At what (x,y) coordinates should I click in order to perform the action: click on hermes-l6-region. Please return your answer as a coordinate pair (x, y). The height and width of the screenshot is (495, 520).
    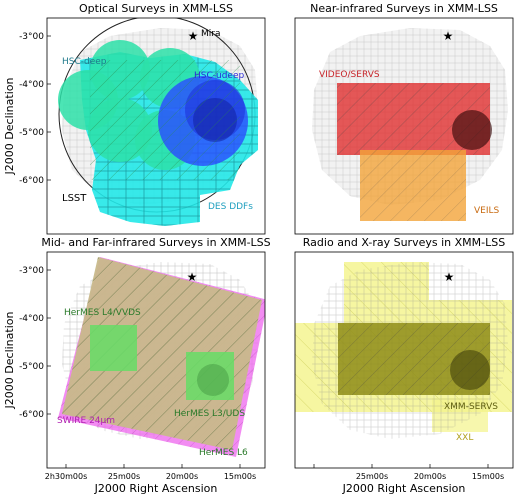
    Looking at the image, I should click on (162, 353).